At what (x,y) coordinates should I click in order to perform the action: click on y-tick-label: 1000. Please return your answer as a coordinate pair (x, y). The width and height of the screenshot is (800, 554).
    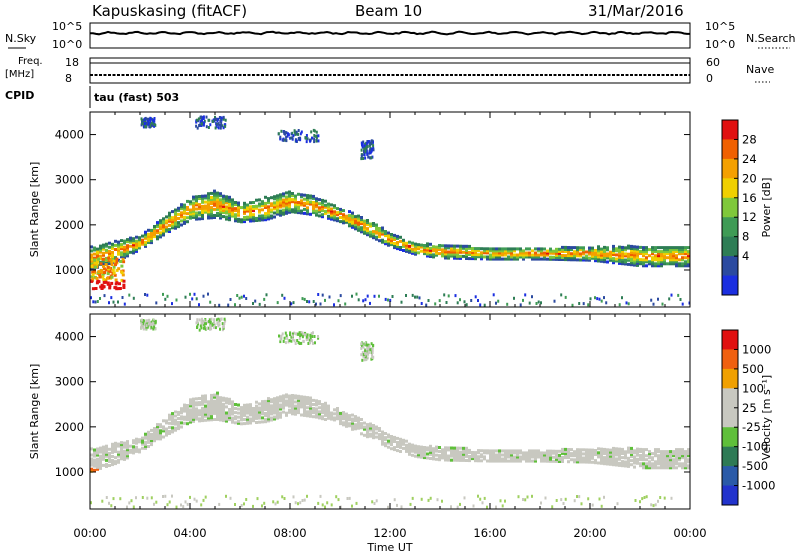
    Looking at the image, I should click on (69, 472).